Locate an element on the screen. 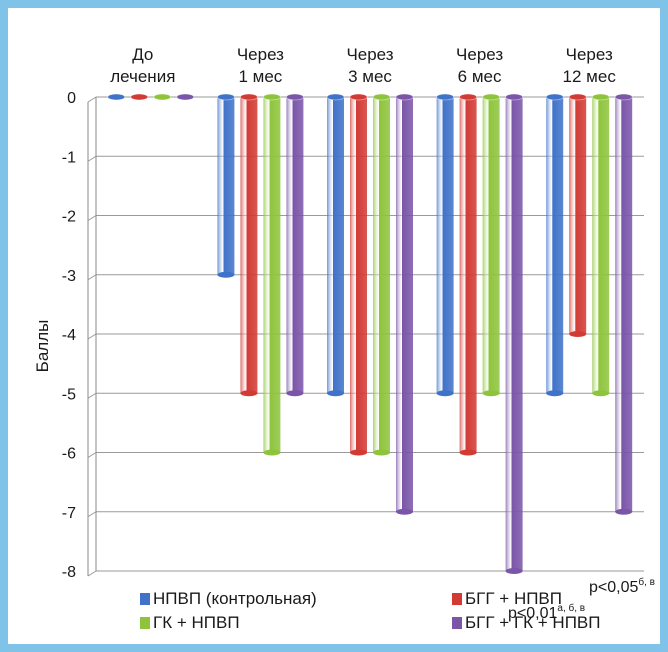 Image resolution: width=668 pixels, height=652 pixels. category-label: 3 мес is located at coordinates (370, 76).